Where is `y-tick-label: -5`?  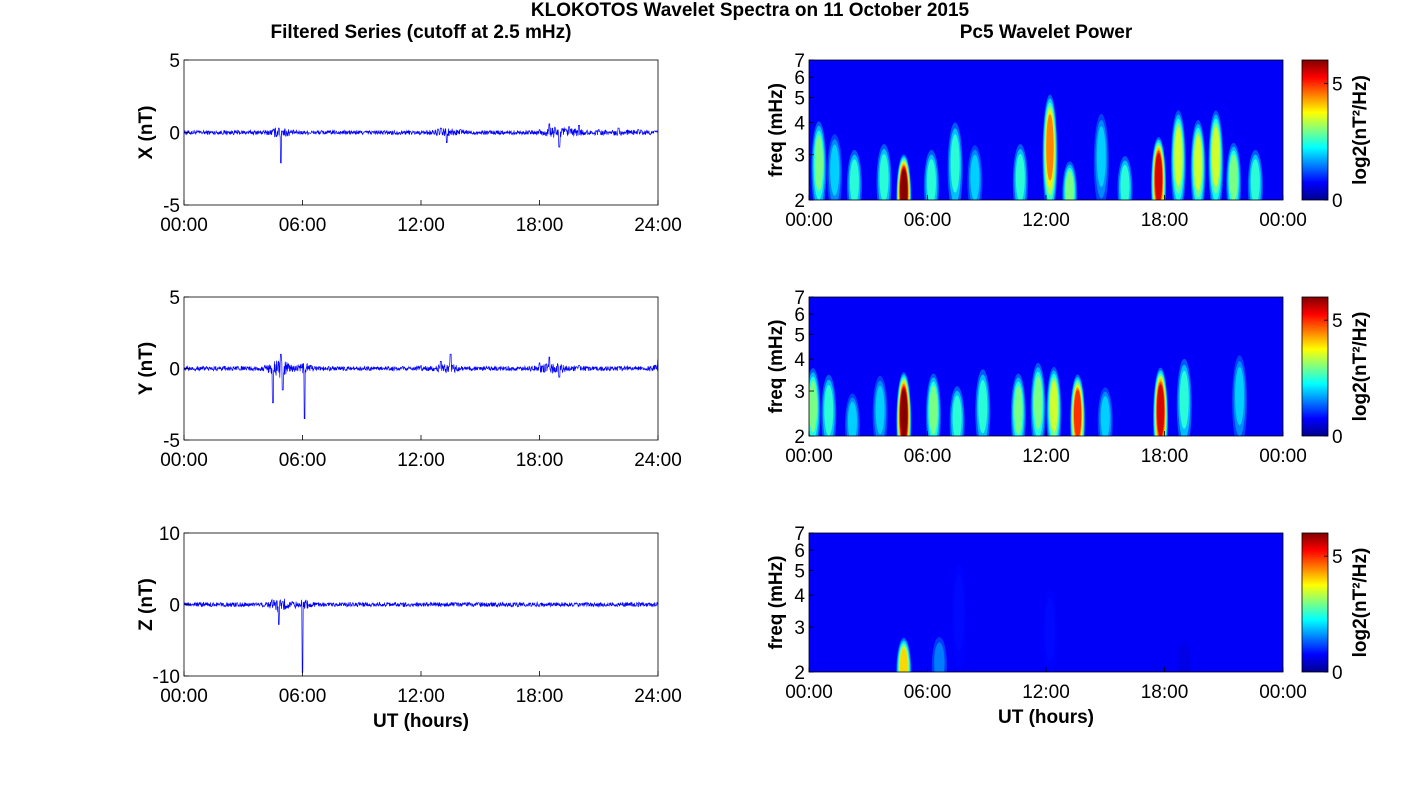 y-tick-label: -5 is located at coordinates (171, 441).